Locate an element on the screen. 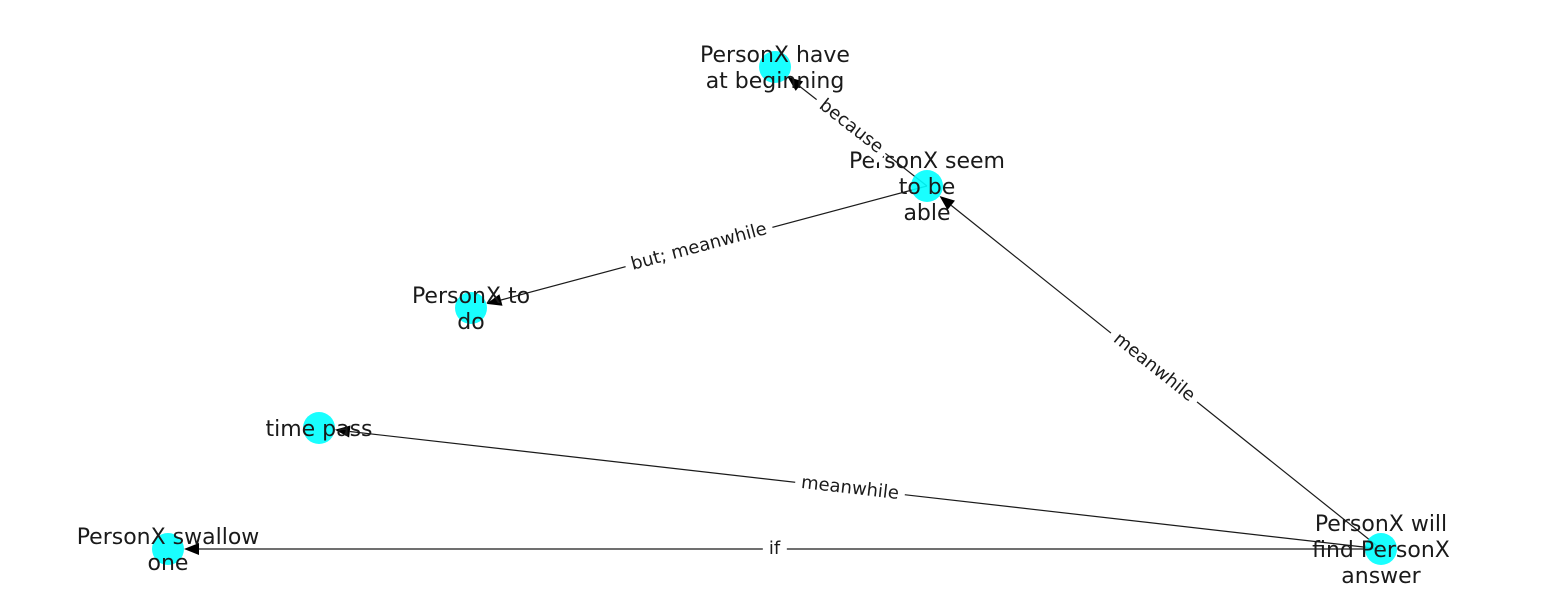 The width and height of the screenshot is (1550, 616). edge-arrow-n_find-n_time is located at coordinates (342, 431).